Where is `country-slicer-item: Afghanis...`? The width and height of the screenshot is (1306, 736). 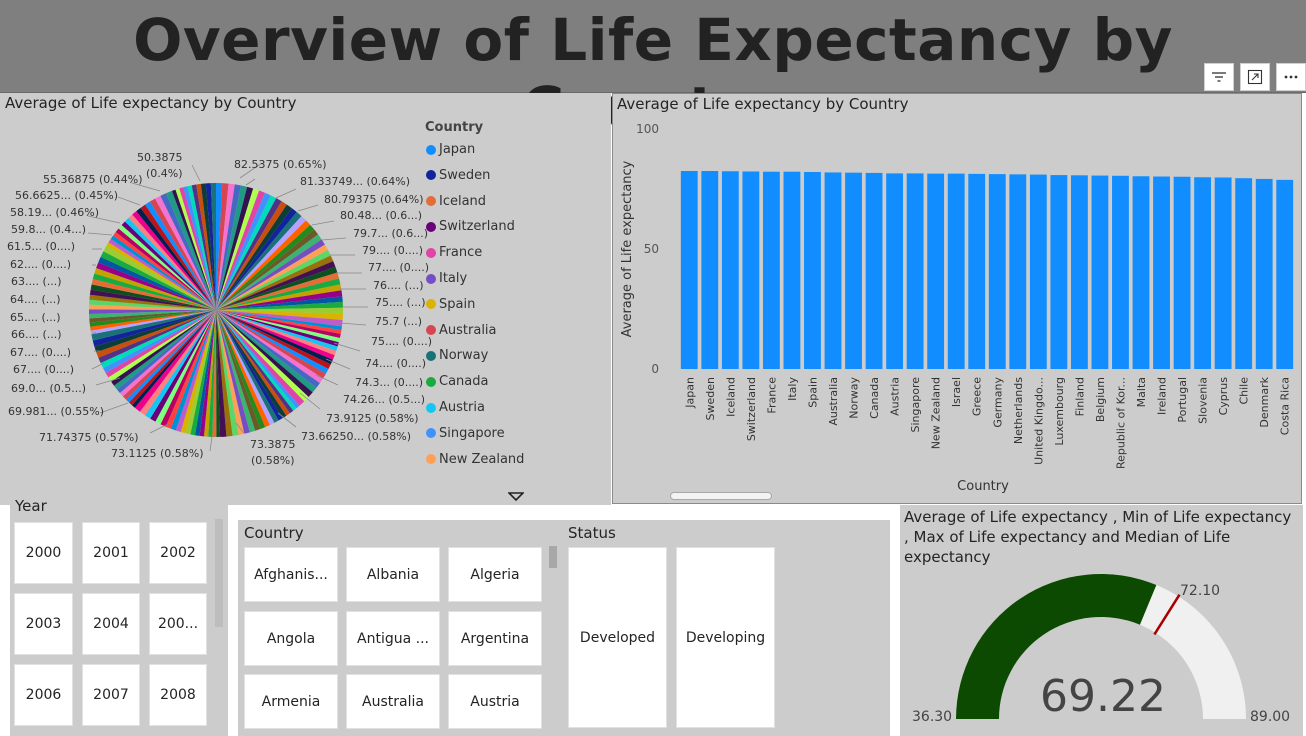 country-slicer-item: Afghanis... is located at coordinates (291, 574).